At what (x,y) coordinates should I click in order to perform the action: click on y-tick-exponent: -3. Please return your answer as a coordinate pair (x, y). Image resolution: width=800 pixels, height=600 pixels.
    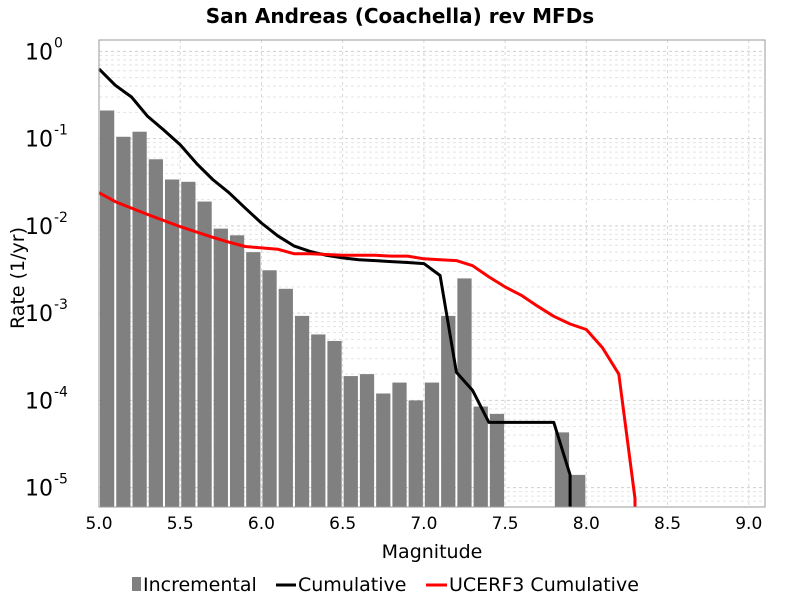
    Looking at the image, I should click on (61, 305).